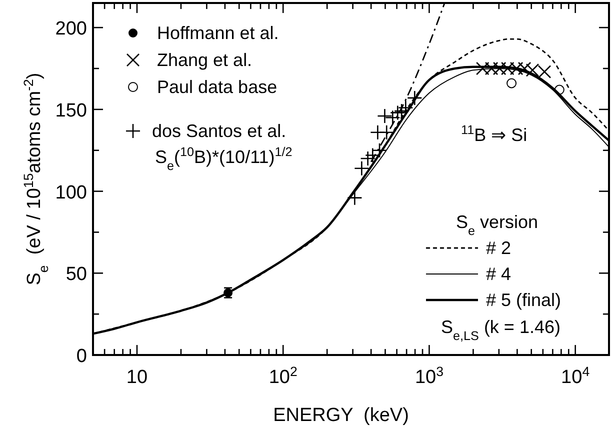  What do you see at coordinates (283, 376) in the screenshot?
I see `x-tick-label: 10$^{2}$` at bounding box center [283, 376].